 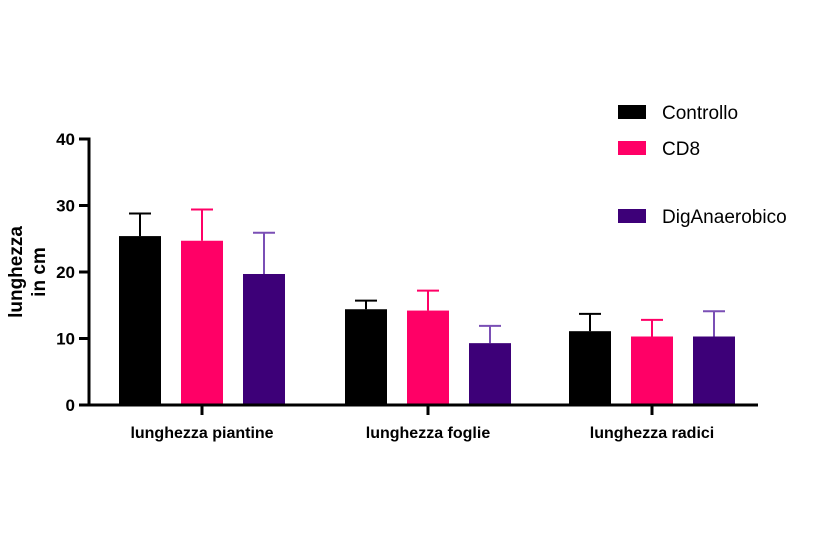 What do you see at coordinates (16, 272) in the screenshot?
I see `y-axis-label-line1: lunghezza` at bounding box center [16, 272].